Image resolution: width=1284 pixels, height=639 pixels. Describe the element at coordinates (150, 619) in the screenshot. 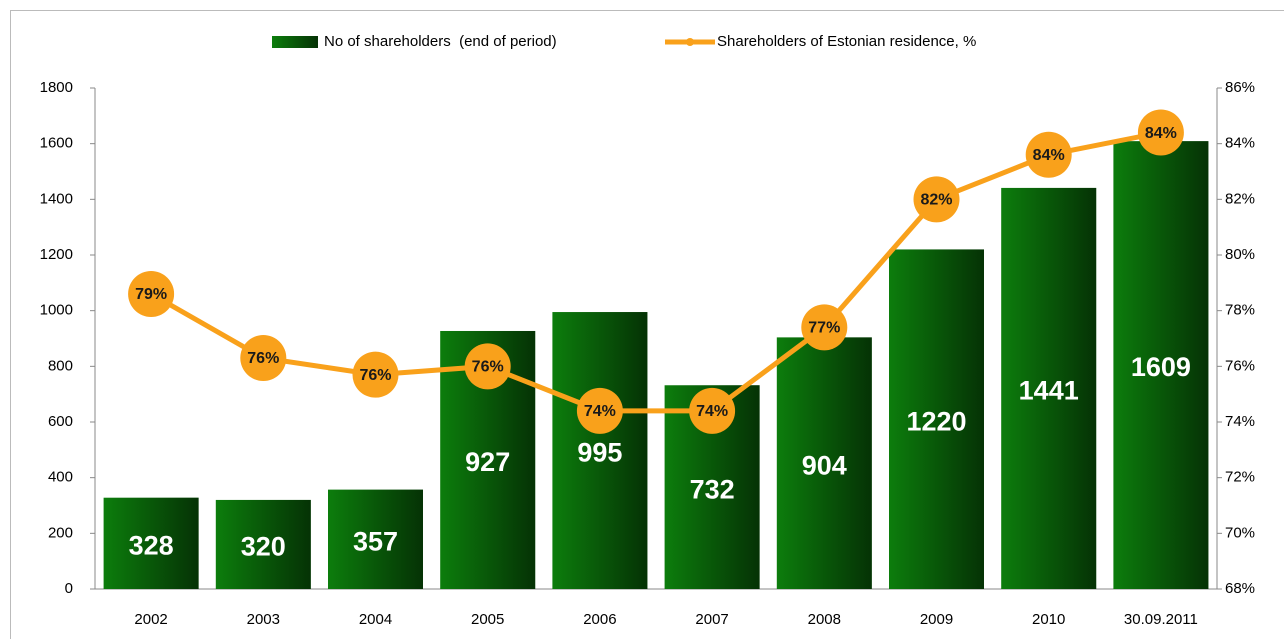

I see `x-tick-label: 2002` at that location.